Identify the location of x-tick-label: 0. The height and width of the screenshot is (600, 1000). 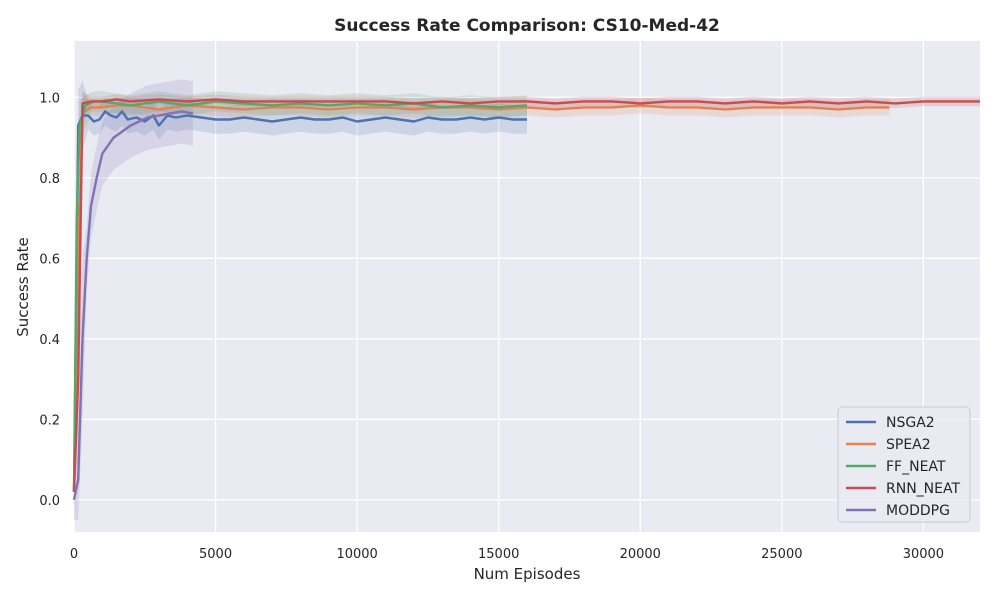
(74, 554).